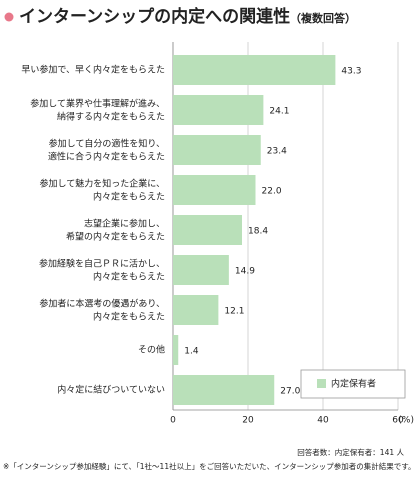  Describe the element at coordinates (102, 309) in the screenshot. I see `y-tick-label: 参加者に本選考の優遇があり、内々定をもらえた` at that location.